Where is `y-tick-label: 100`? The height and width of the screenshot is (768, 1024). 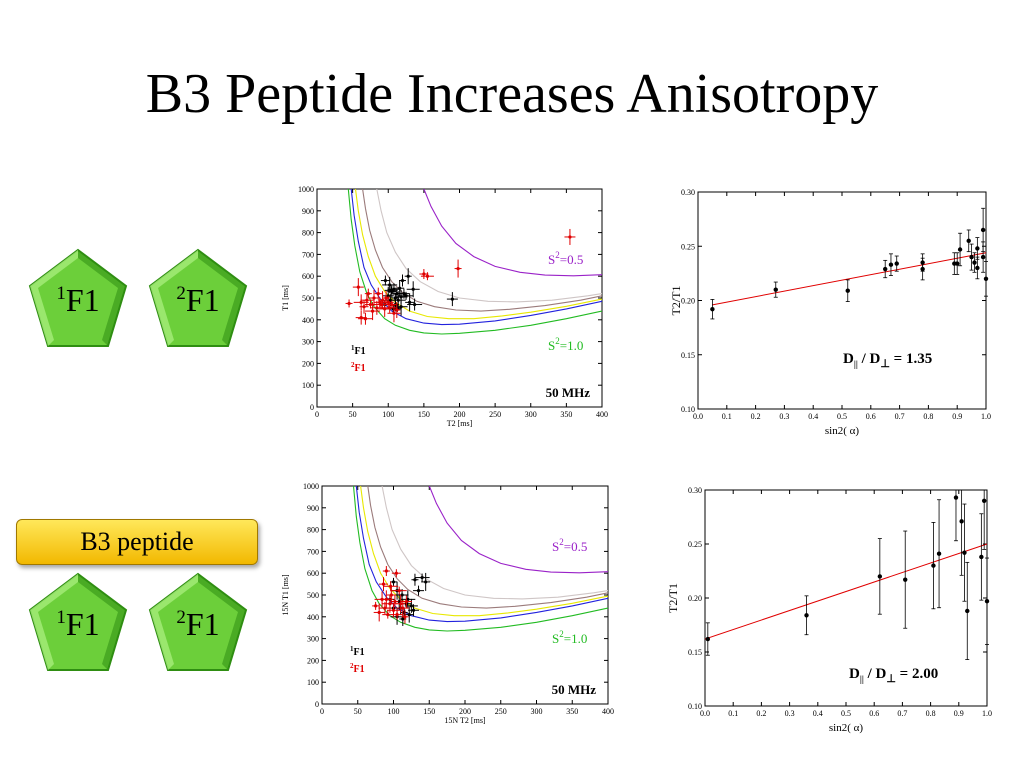
y-tick-label: 100 is located at coordinates (308, 385).